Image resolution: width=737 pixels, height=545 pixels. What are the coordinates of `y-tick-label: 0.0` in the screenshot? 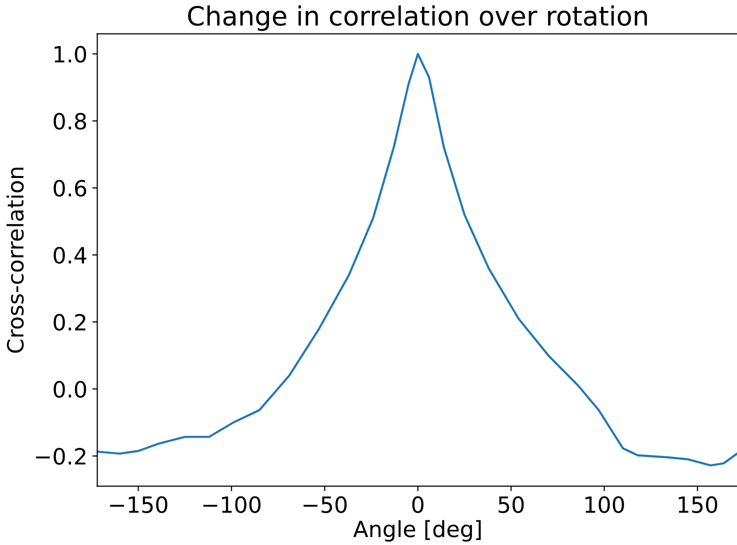 It's located at (70, 389).